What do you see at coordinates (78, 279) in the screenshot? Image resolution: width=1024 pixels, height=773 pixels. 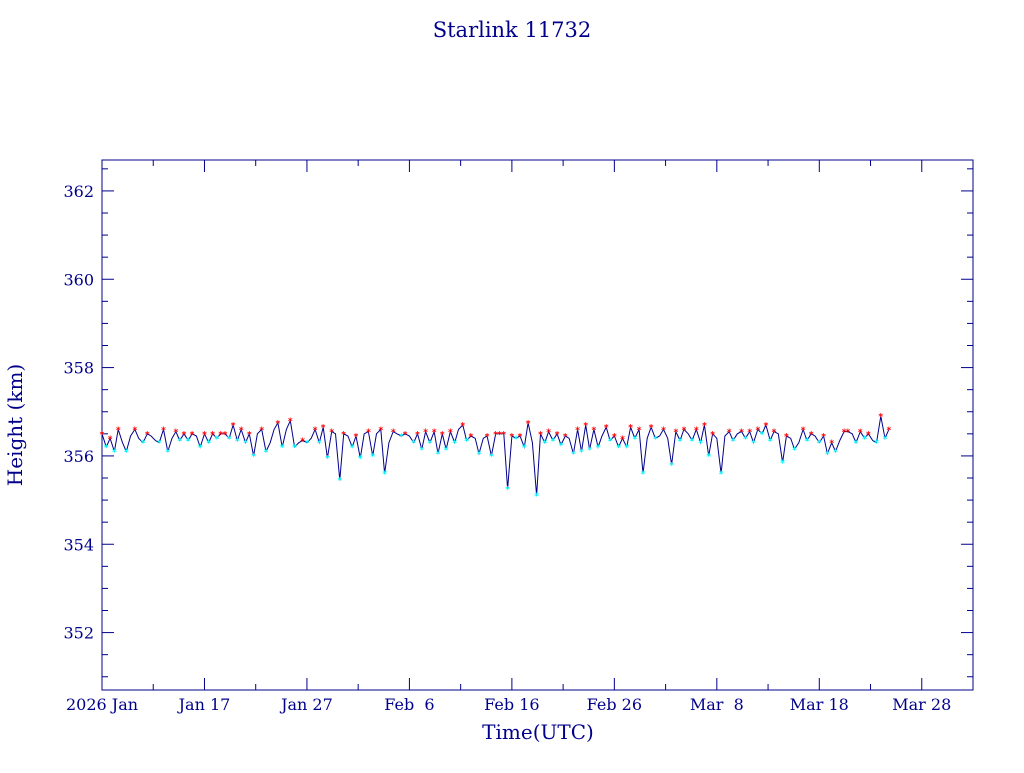 I see `y-tick-label: 360` at bounding box center [78, 279].